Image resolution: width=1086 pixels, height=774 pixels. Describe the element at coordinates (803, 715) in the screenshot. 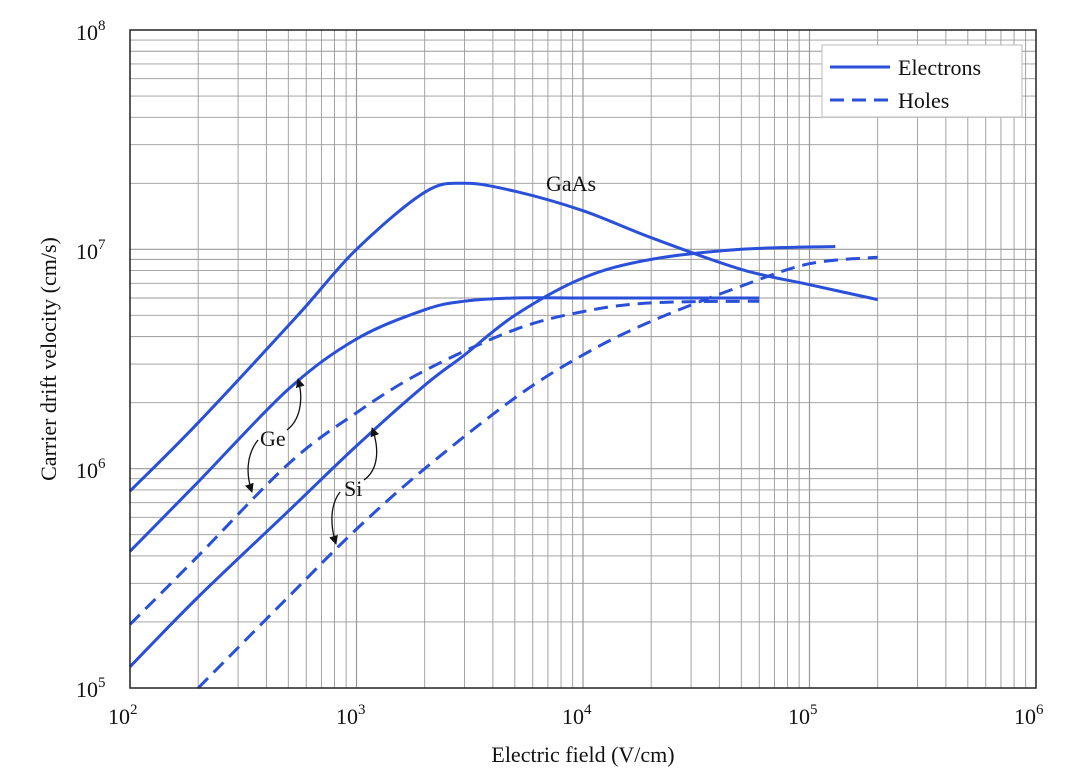

I see `x-tick-label-1e5: 10⁵` at that location.